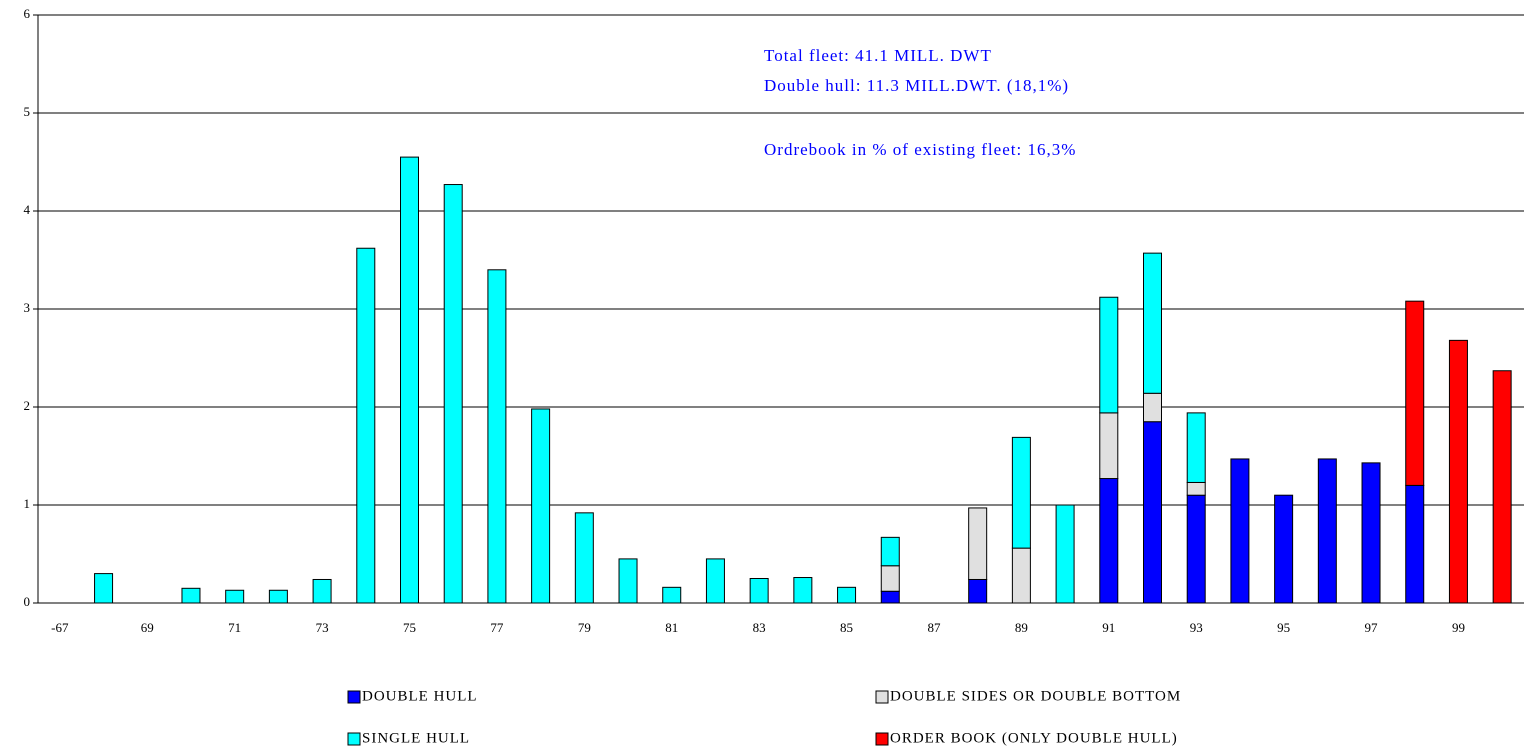  I want to click on x-tick-label: 83, so click(759, 627).